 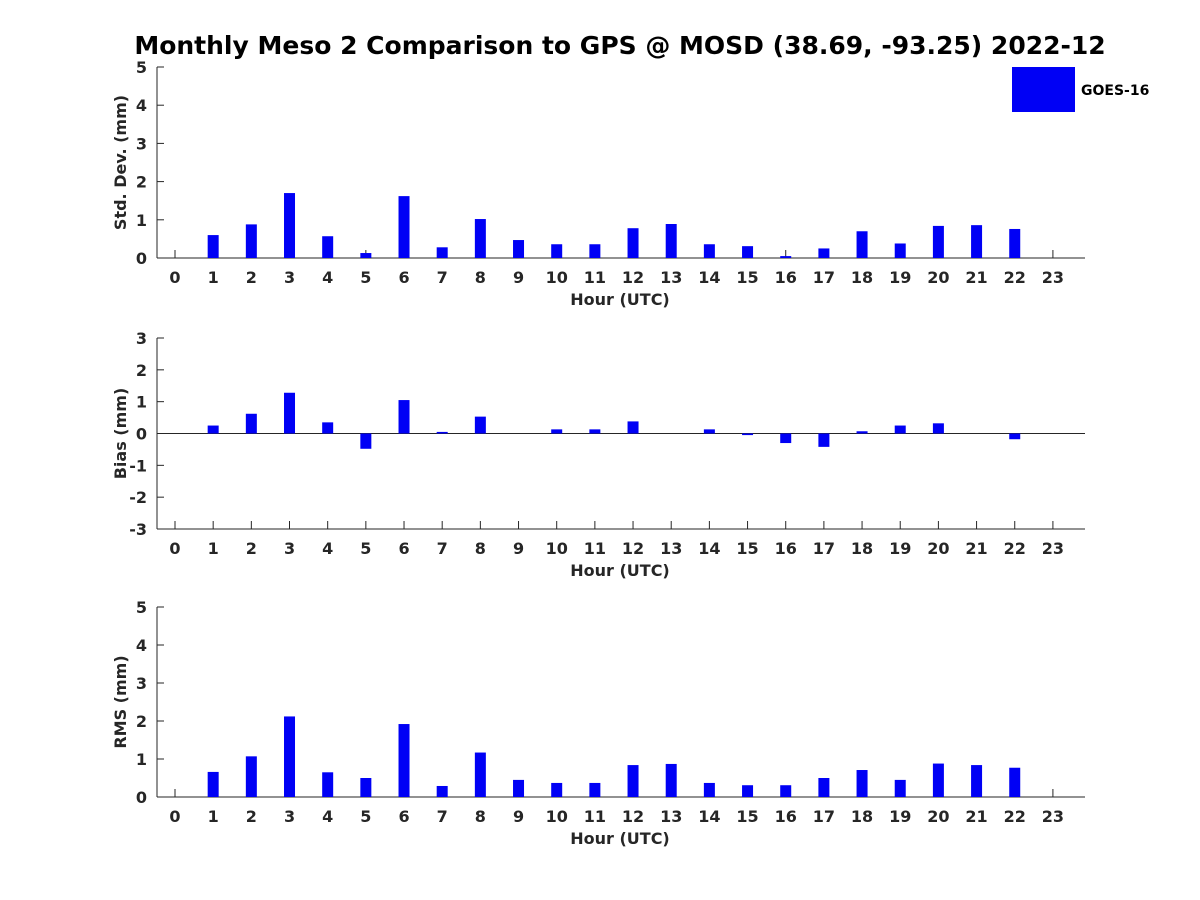 I want to click on rms-x-tick-label: 12, so click(x=633, y=816).